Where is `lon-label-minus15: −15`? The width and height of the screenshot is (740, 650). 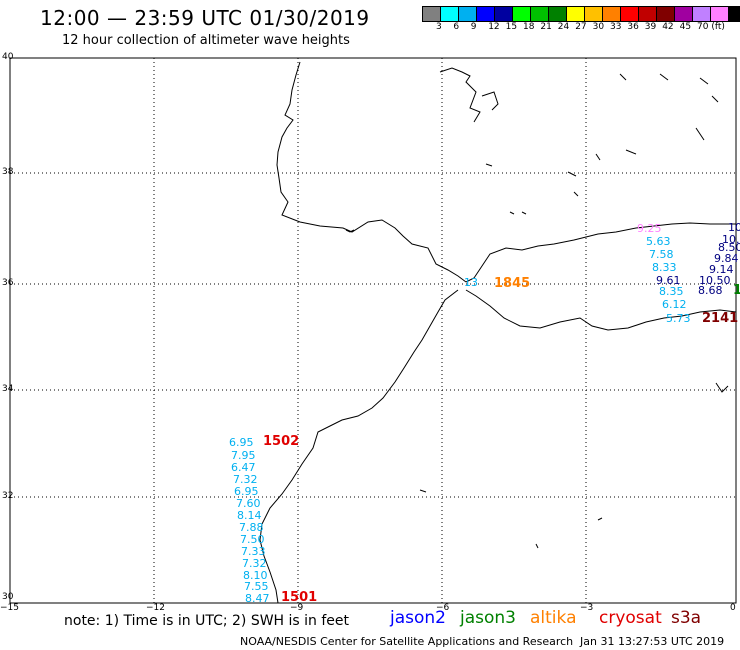 lon-label-minus15: −15 is located at coordinates (9, 608).